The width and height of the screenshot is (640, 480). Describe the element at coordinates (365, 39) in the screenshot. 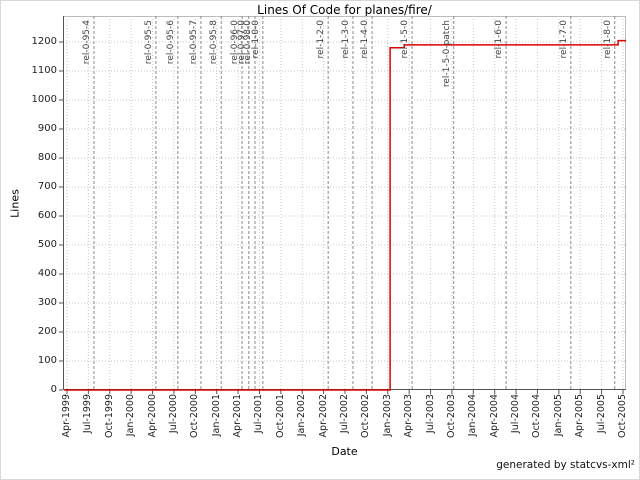

I see `release-marker-label: rel-1-4-0` at that location.